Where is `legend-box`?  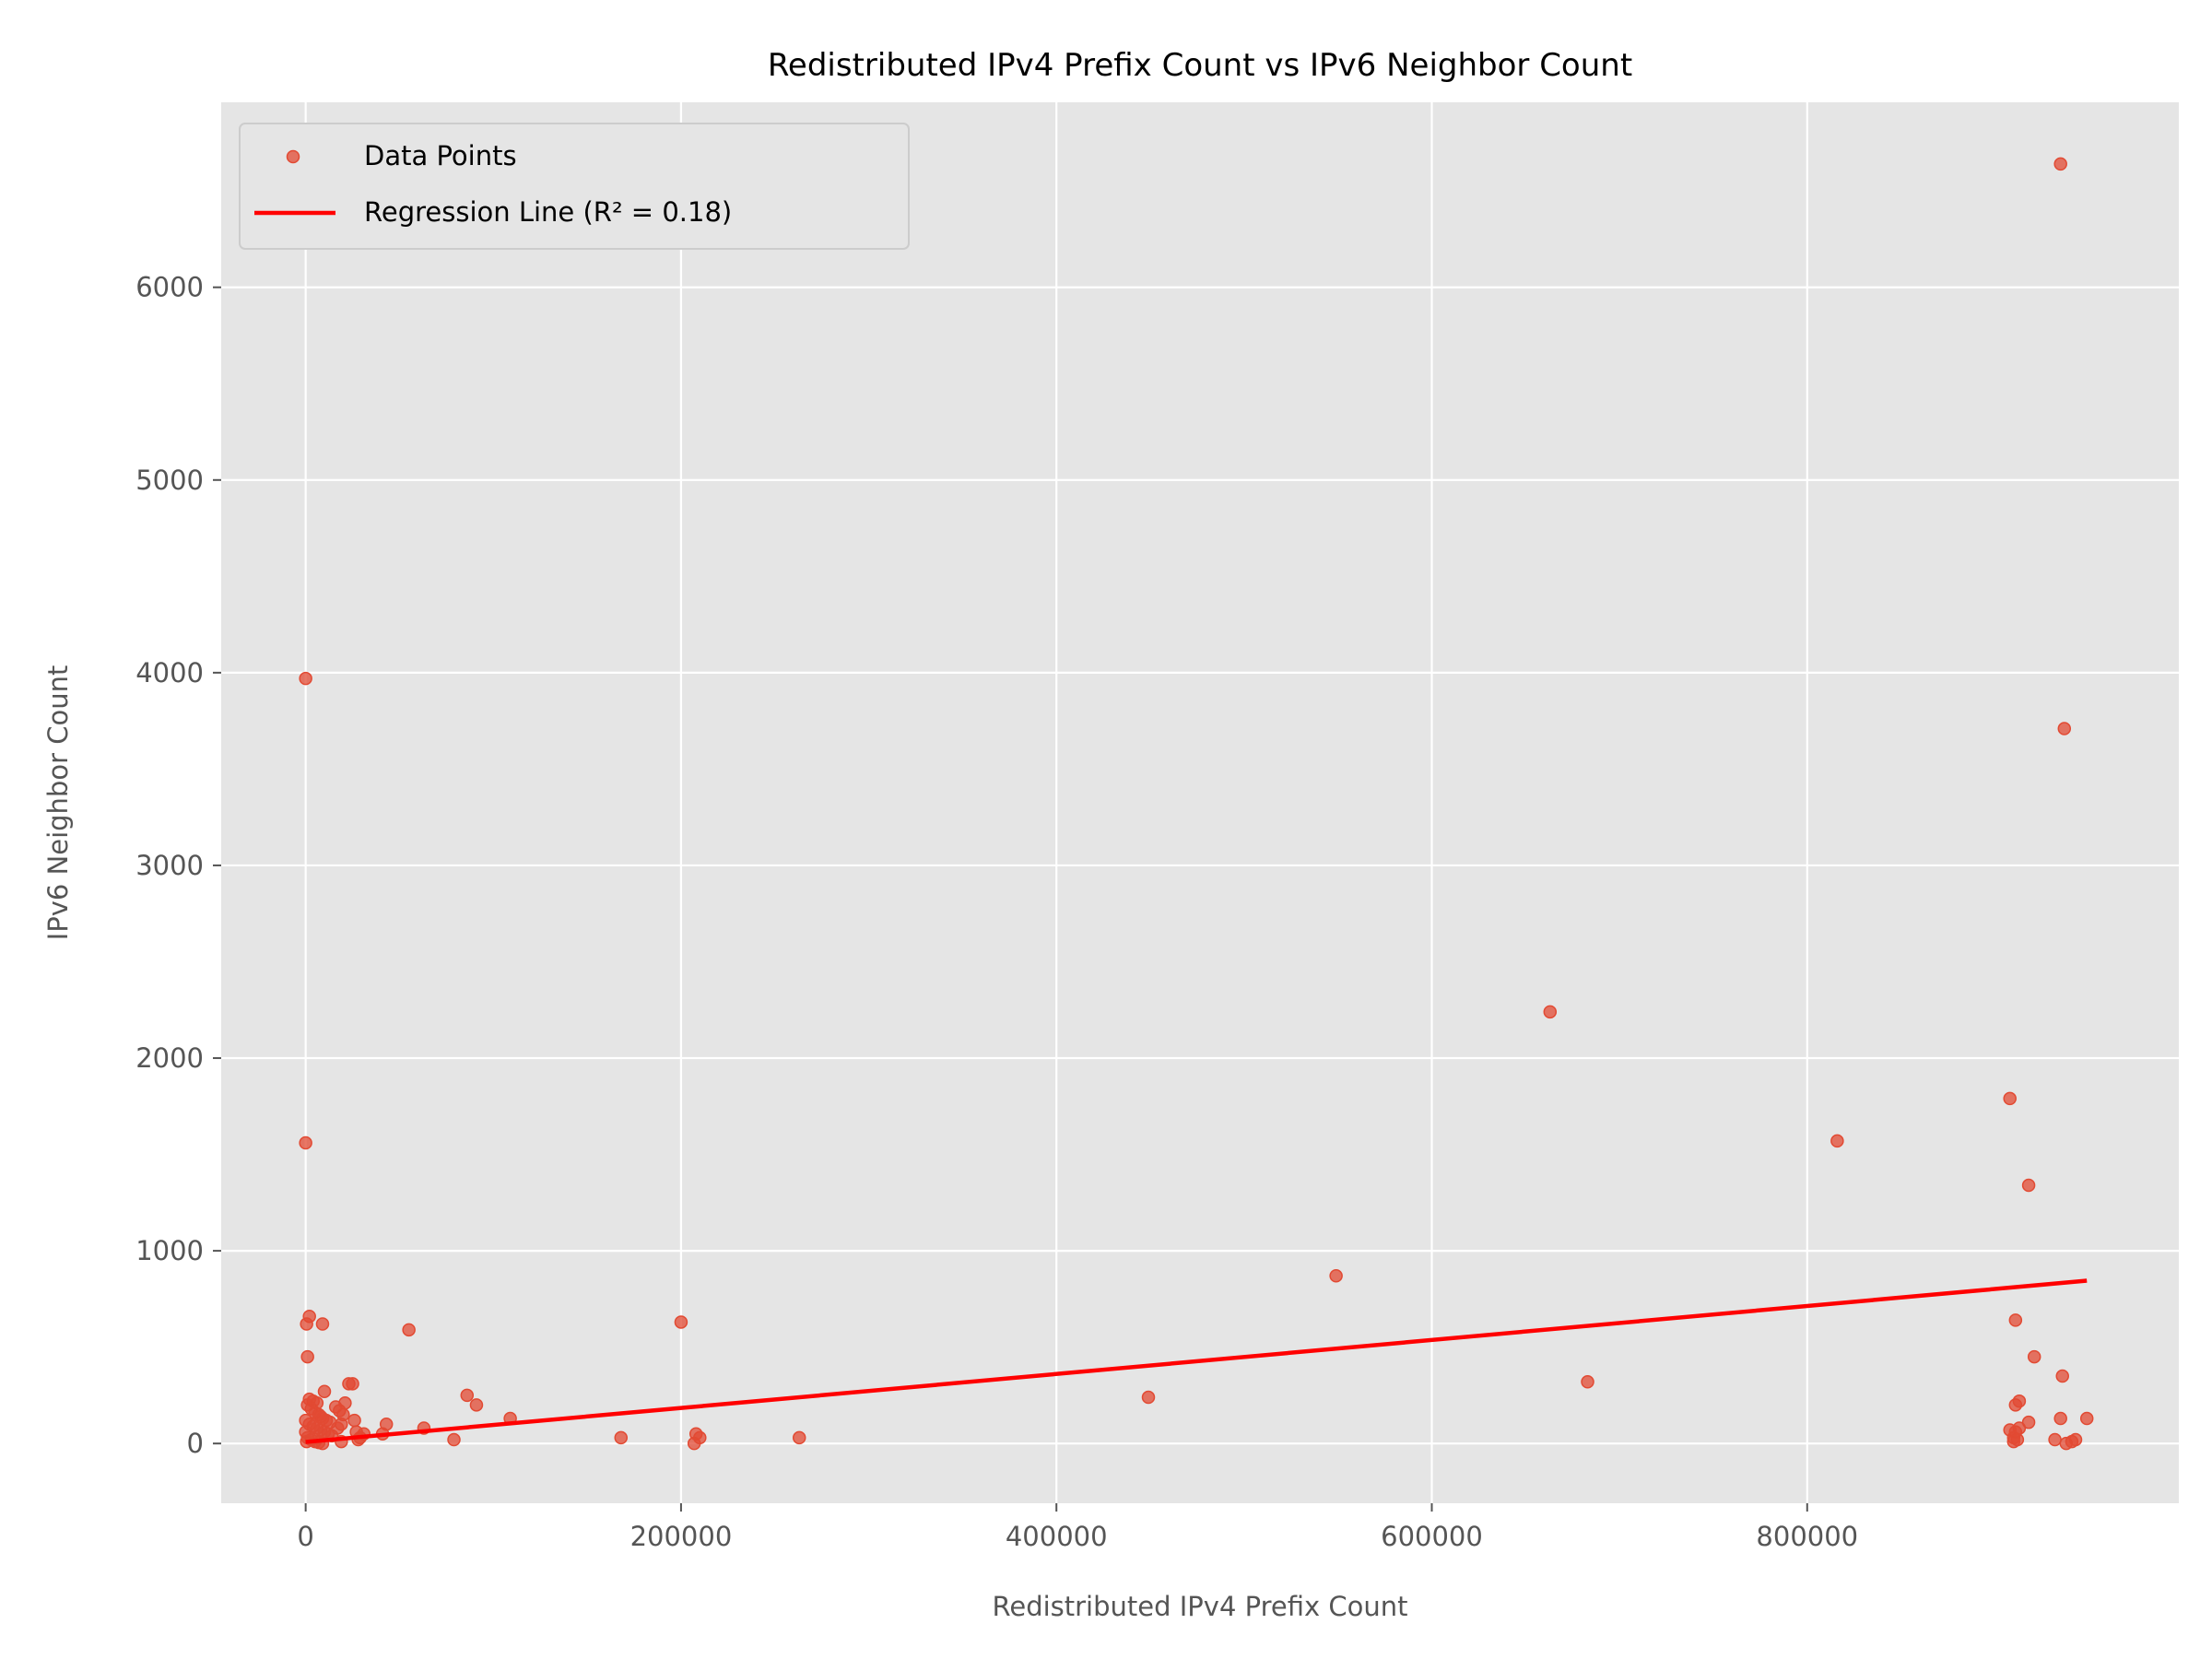 legend-box is located at coordinates (574, 186).